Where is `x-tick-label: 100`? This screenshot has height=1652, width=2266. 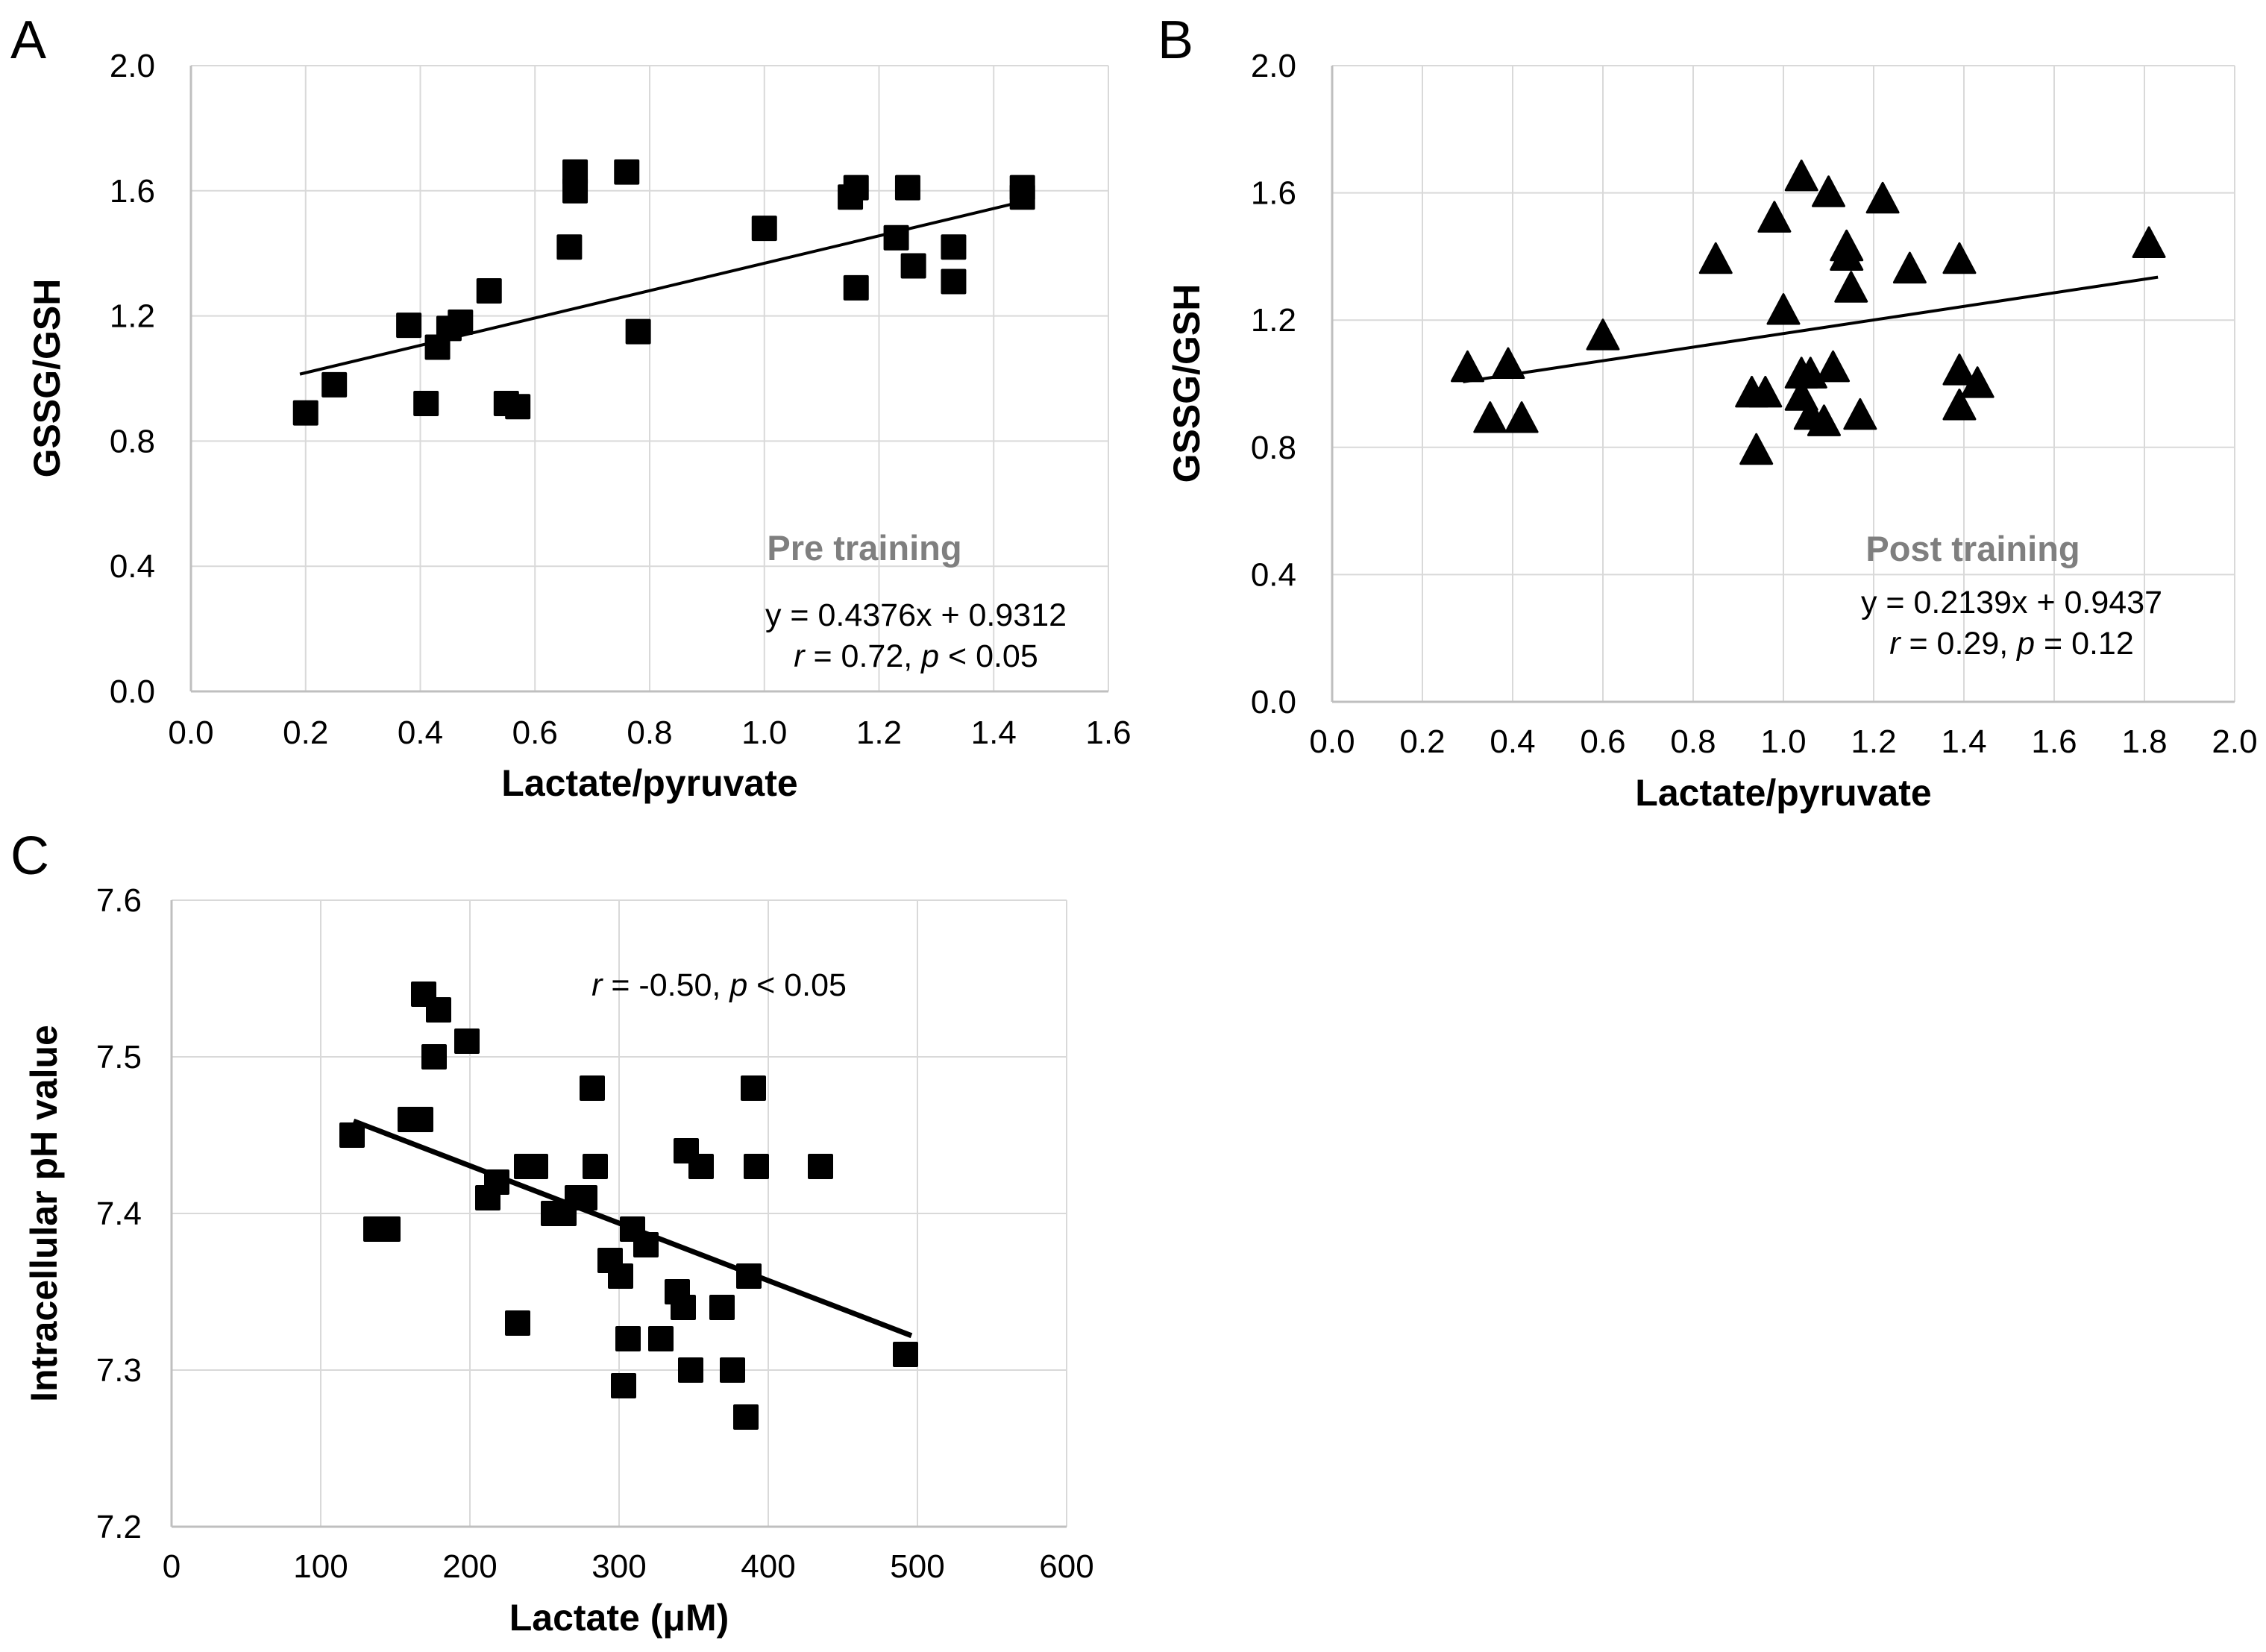
x-tick-label: 100 is located at coordinates (320, 1566).